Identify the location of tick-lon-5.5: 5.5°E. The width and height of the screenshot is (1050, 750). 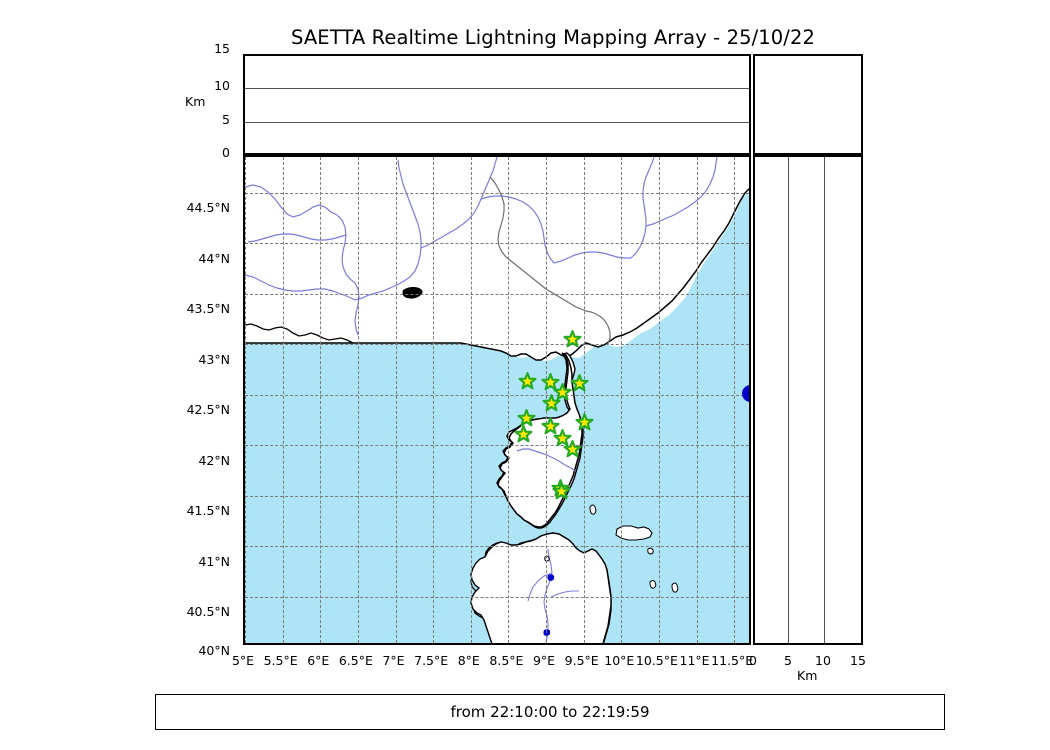
(280, 660).